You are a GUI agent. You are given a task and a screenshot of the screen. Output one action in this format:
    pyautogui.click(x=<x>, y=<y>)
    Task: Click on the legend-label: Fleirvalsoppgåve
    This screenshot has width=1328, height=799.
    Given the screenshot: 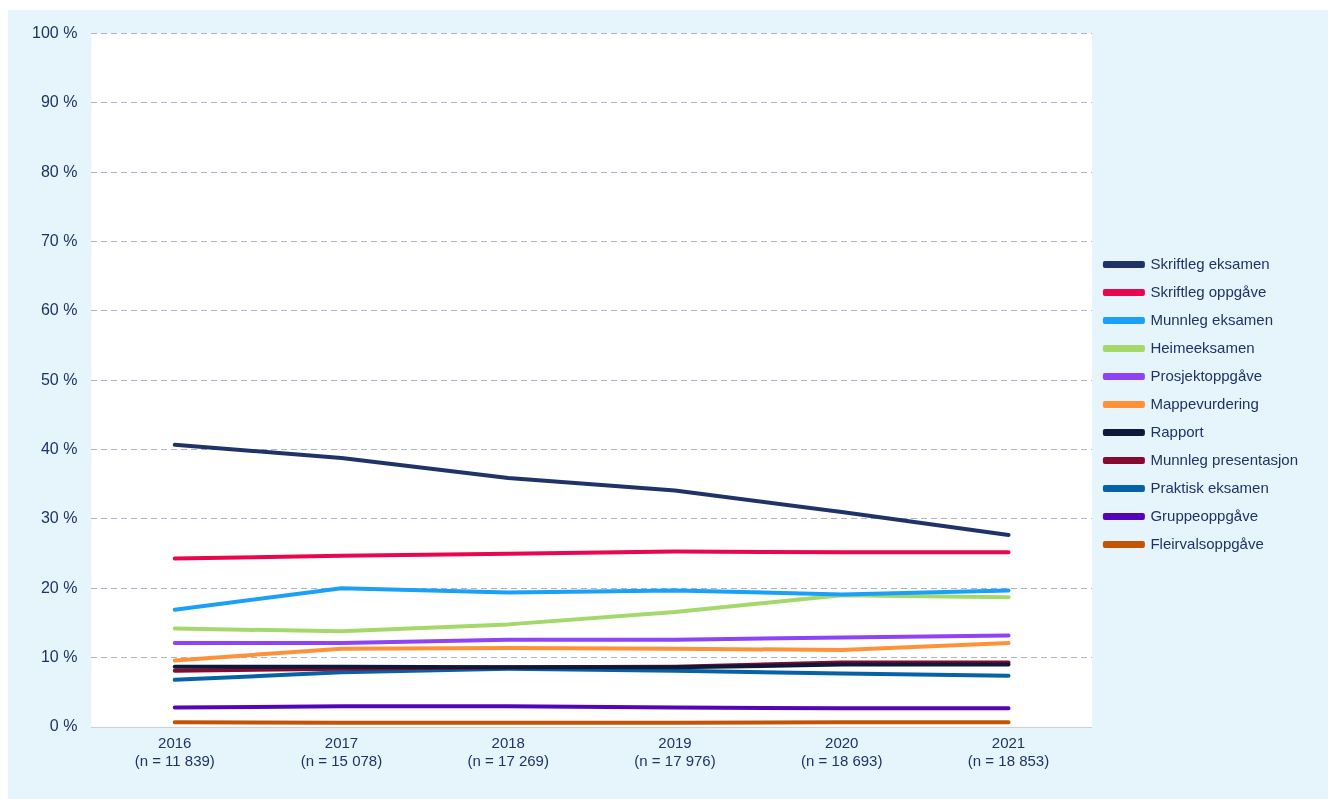 What is the action you would take?
    pyautogui.click(x=1207, y=543)
    